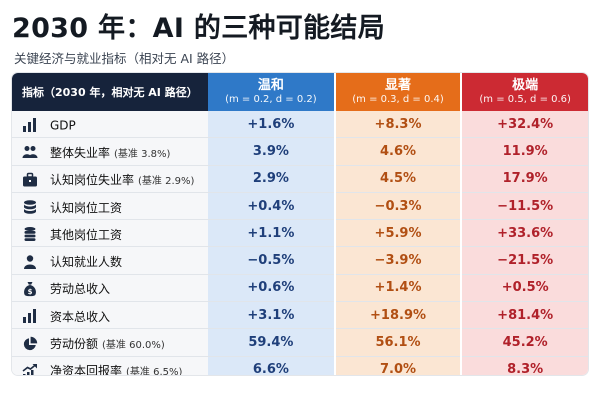  What do you see at coordinates (80, 289) in the screenshot?
I see `indicator-label: 劳动总收入` at bounding box center [80, 289].